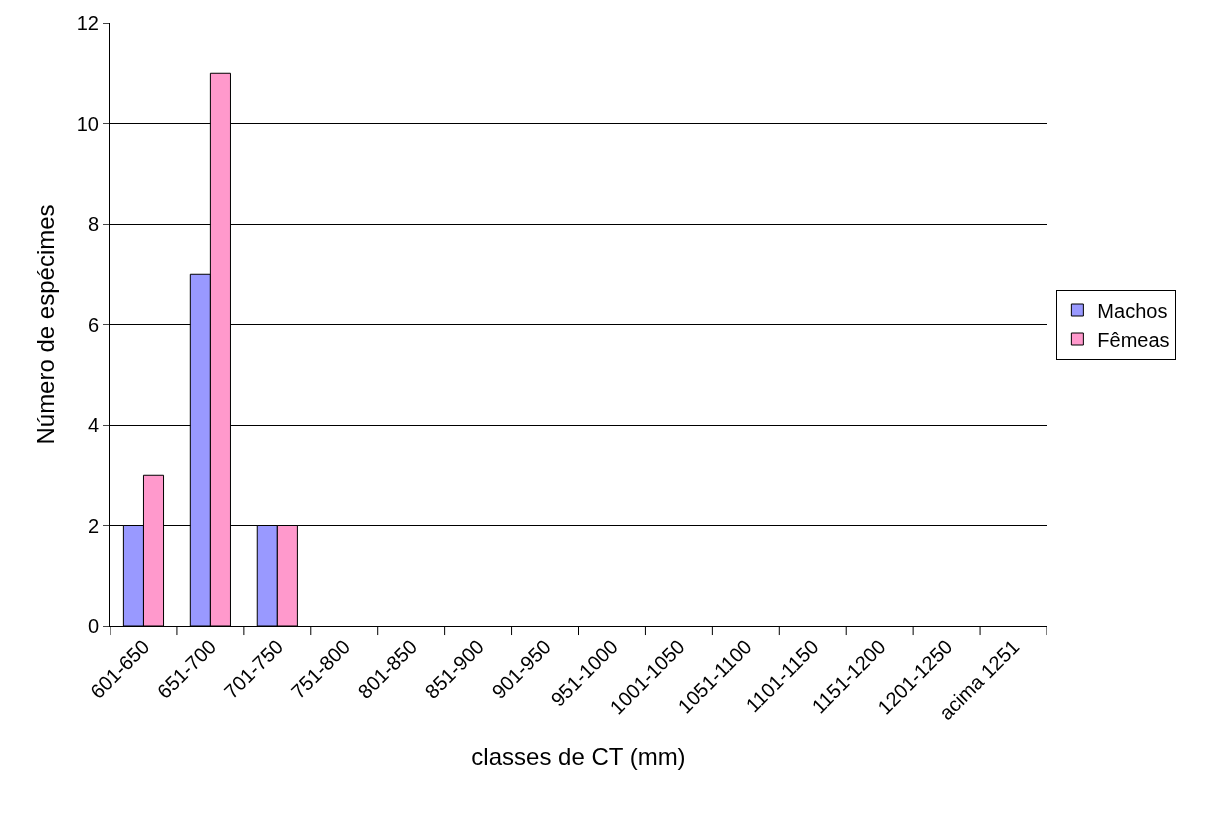 This screenshot has height=816, width=1227. Describe the element at coordinates (93, 525) in the screenshot. I see `y-tick-label: 2` at that location.